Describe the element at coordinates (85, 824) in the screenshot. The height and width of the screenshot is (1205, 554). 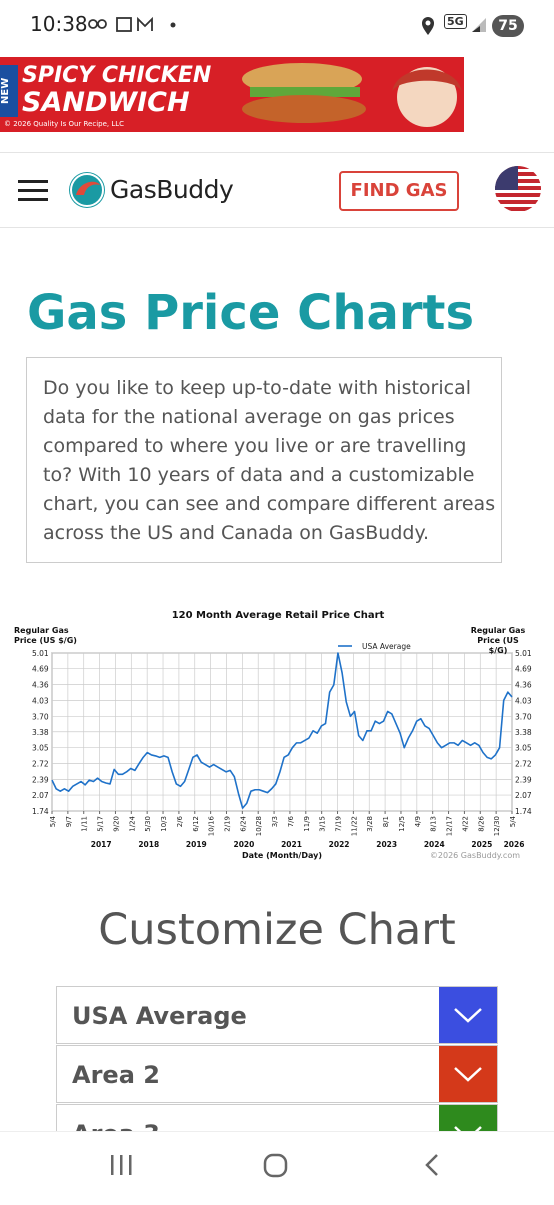
I see `x-tick-label: 1/11` at that location.